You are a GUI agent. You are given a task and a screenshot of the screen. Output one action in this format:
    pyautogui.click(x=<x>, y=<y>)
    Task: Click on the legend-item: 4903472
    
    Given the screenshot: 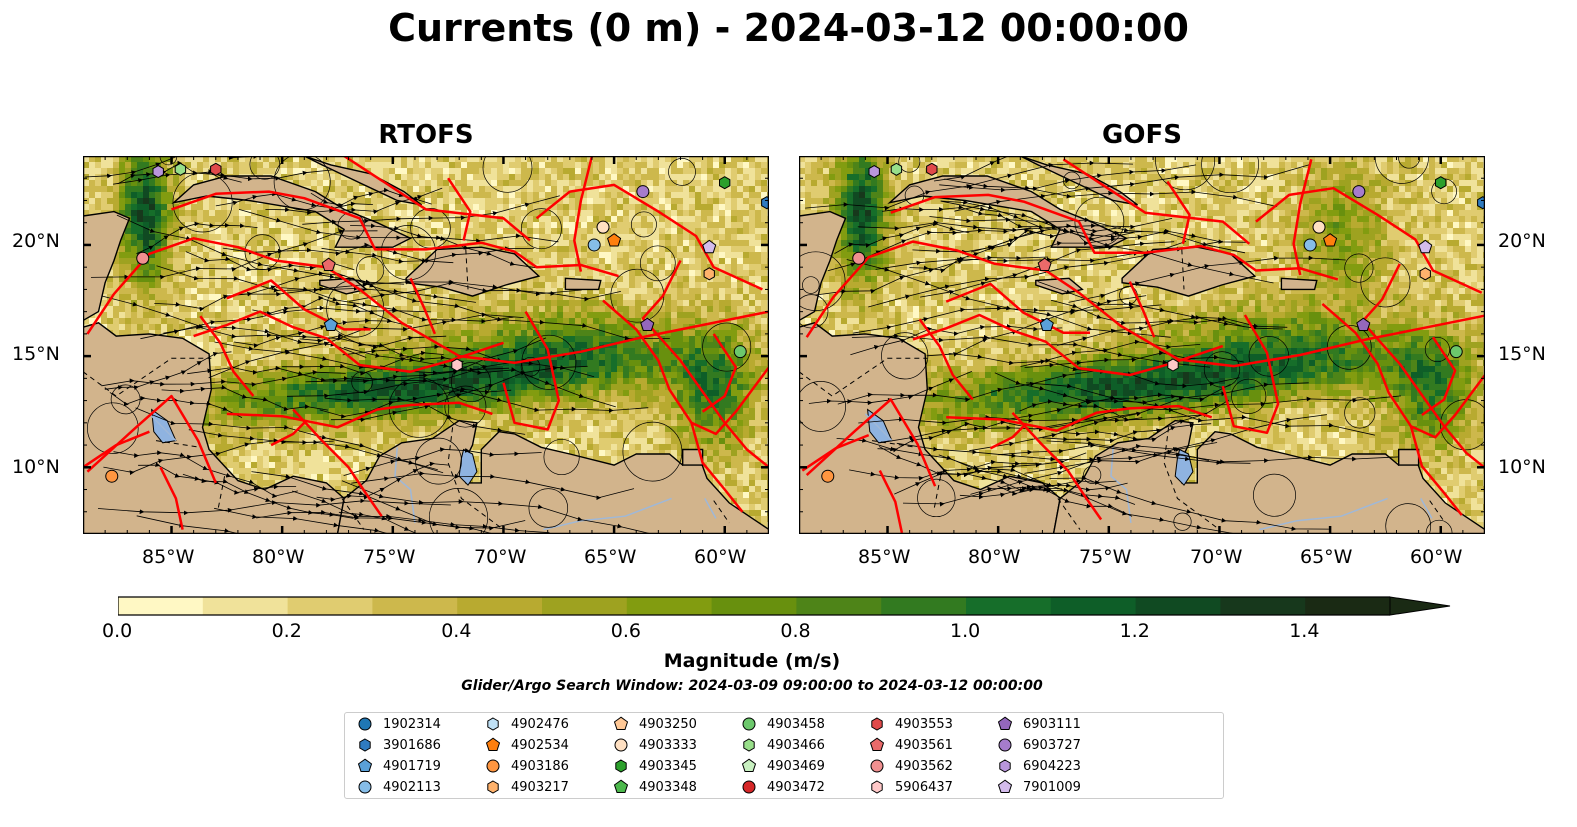 What is the action you would take?
    pyautogui.click(x=783, y=787)
    